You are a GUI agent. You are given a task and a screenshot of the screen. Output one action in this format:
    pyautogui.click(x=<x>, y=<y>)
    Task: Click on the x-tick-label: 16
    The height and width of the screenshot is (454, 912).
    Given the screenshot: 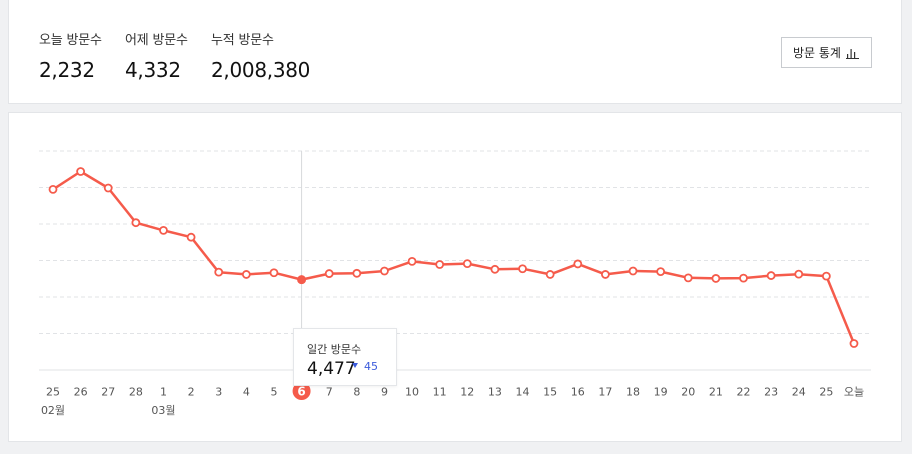 What is the action you would take?
    pyautogui.click(x=578, y=392)
    